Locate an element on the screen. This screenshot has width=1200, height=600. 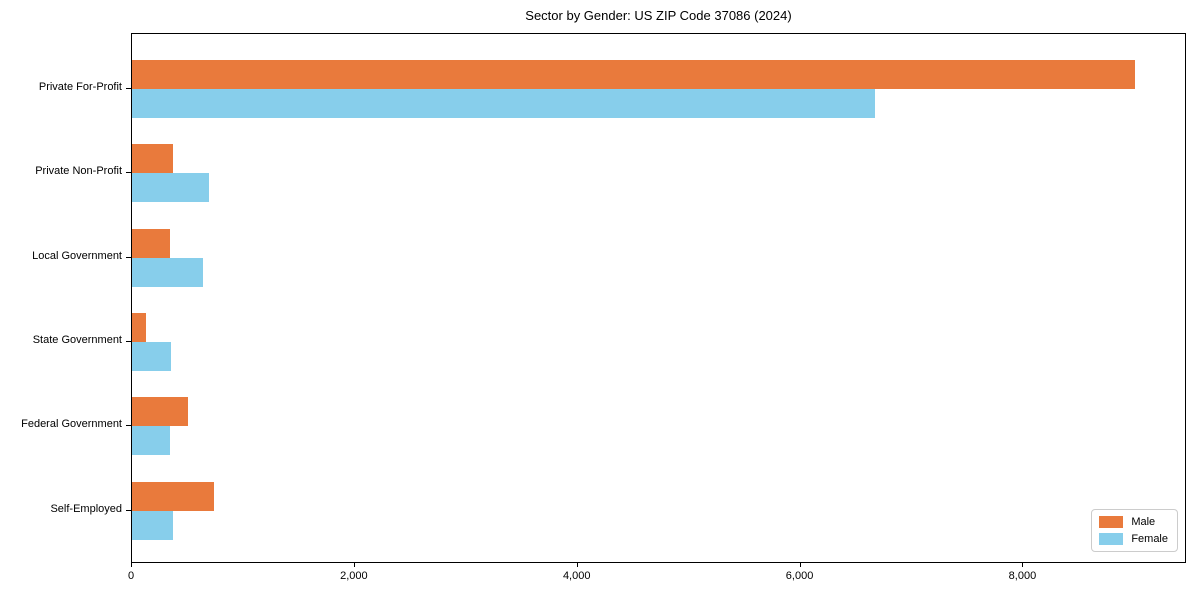
bar-private-for-profit-female is located at coordinates (504, 103).